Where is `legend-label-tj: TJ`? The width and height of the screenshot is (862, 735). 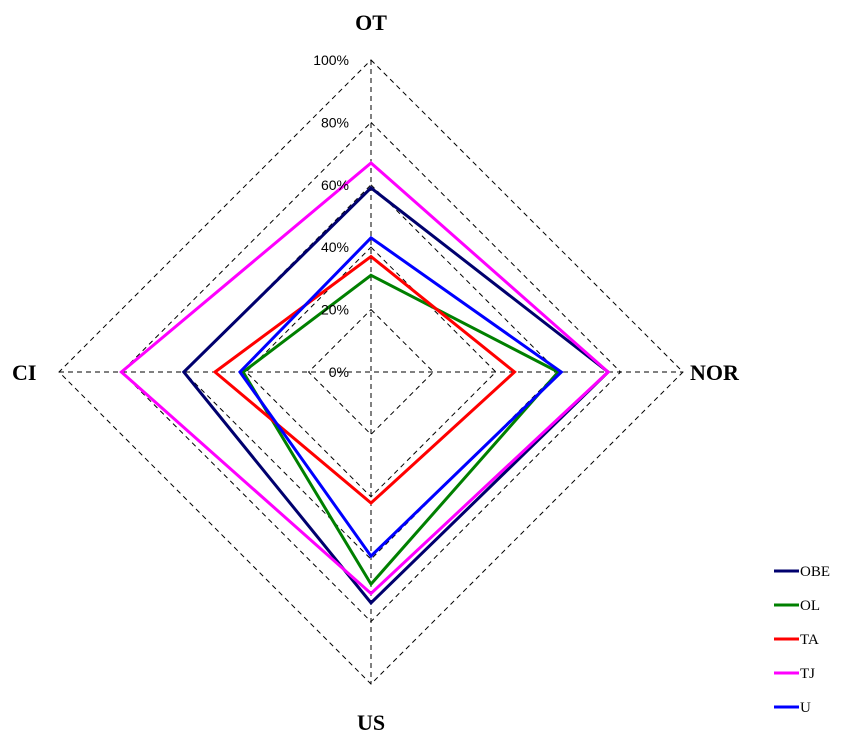 legend-label-tj: TJ is located at coordinates (807, 674).